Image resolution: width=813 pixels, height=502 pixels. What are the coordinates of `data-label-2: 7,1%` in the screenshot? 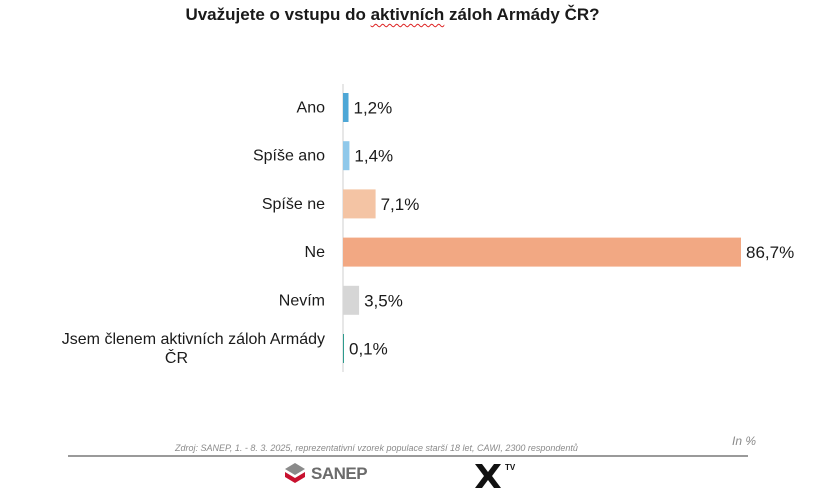 It's located at (400, 204).